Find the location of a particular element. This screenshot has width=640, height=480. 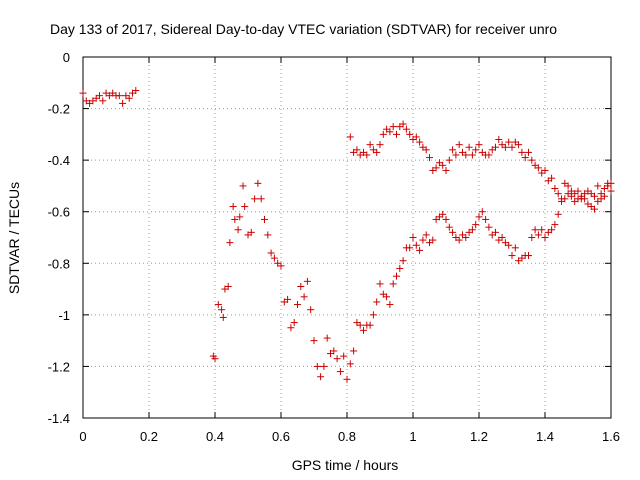

y-tick-label: -0.4 is located at coordinates (59, 160).